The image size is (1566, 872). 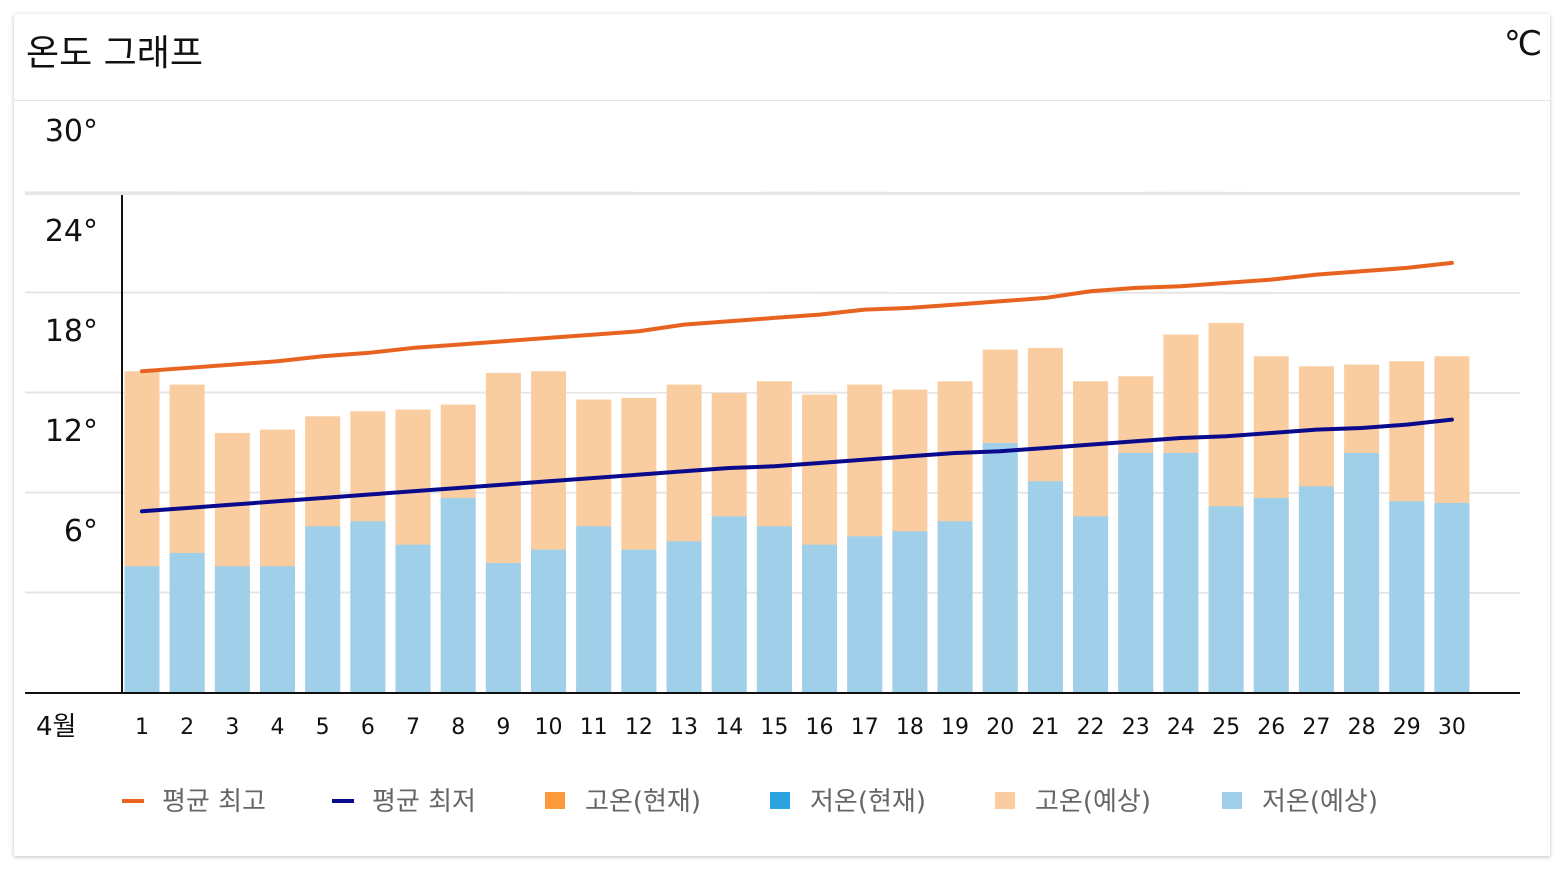 What do you see at coordinates (56, 727) in the screenshot?
I see `x-axis-title: 4월` at bounding box center [56, 727].